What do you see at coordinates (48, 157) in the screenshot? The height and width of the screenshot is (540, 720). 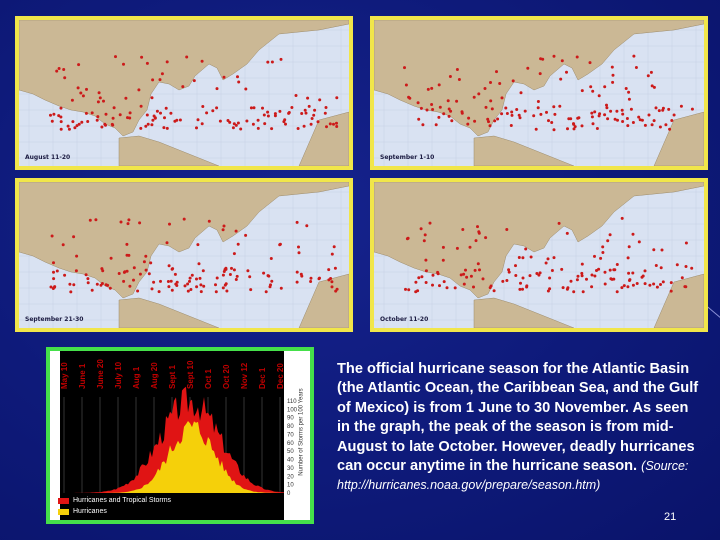 I see `map-label: August 11-20` at bounding box center [48, 157].